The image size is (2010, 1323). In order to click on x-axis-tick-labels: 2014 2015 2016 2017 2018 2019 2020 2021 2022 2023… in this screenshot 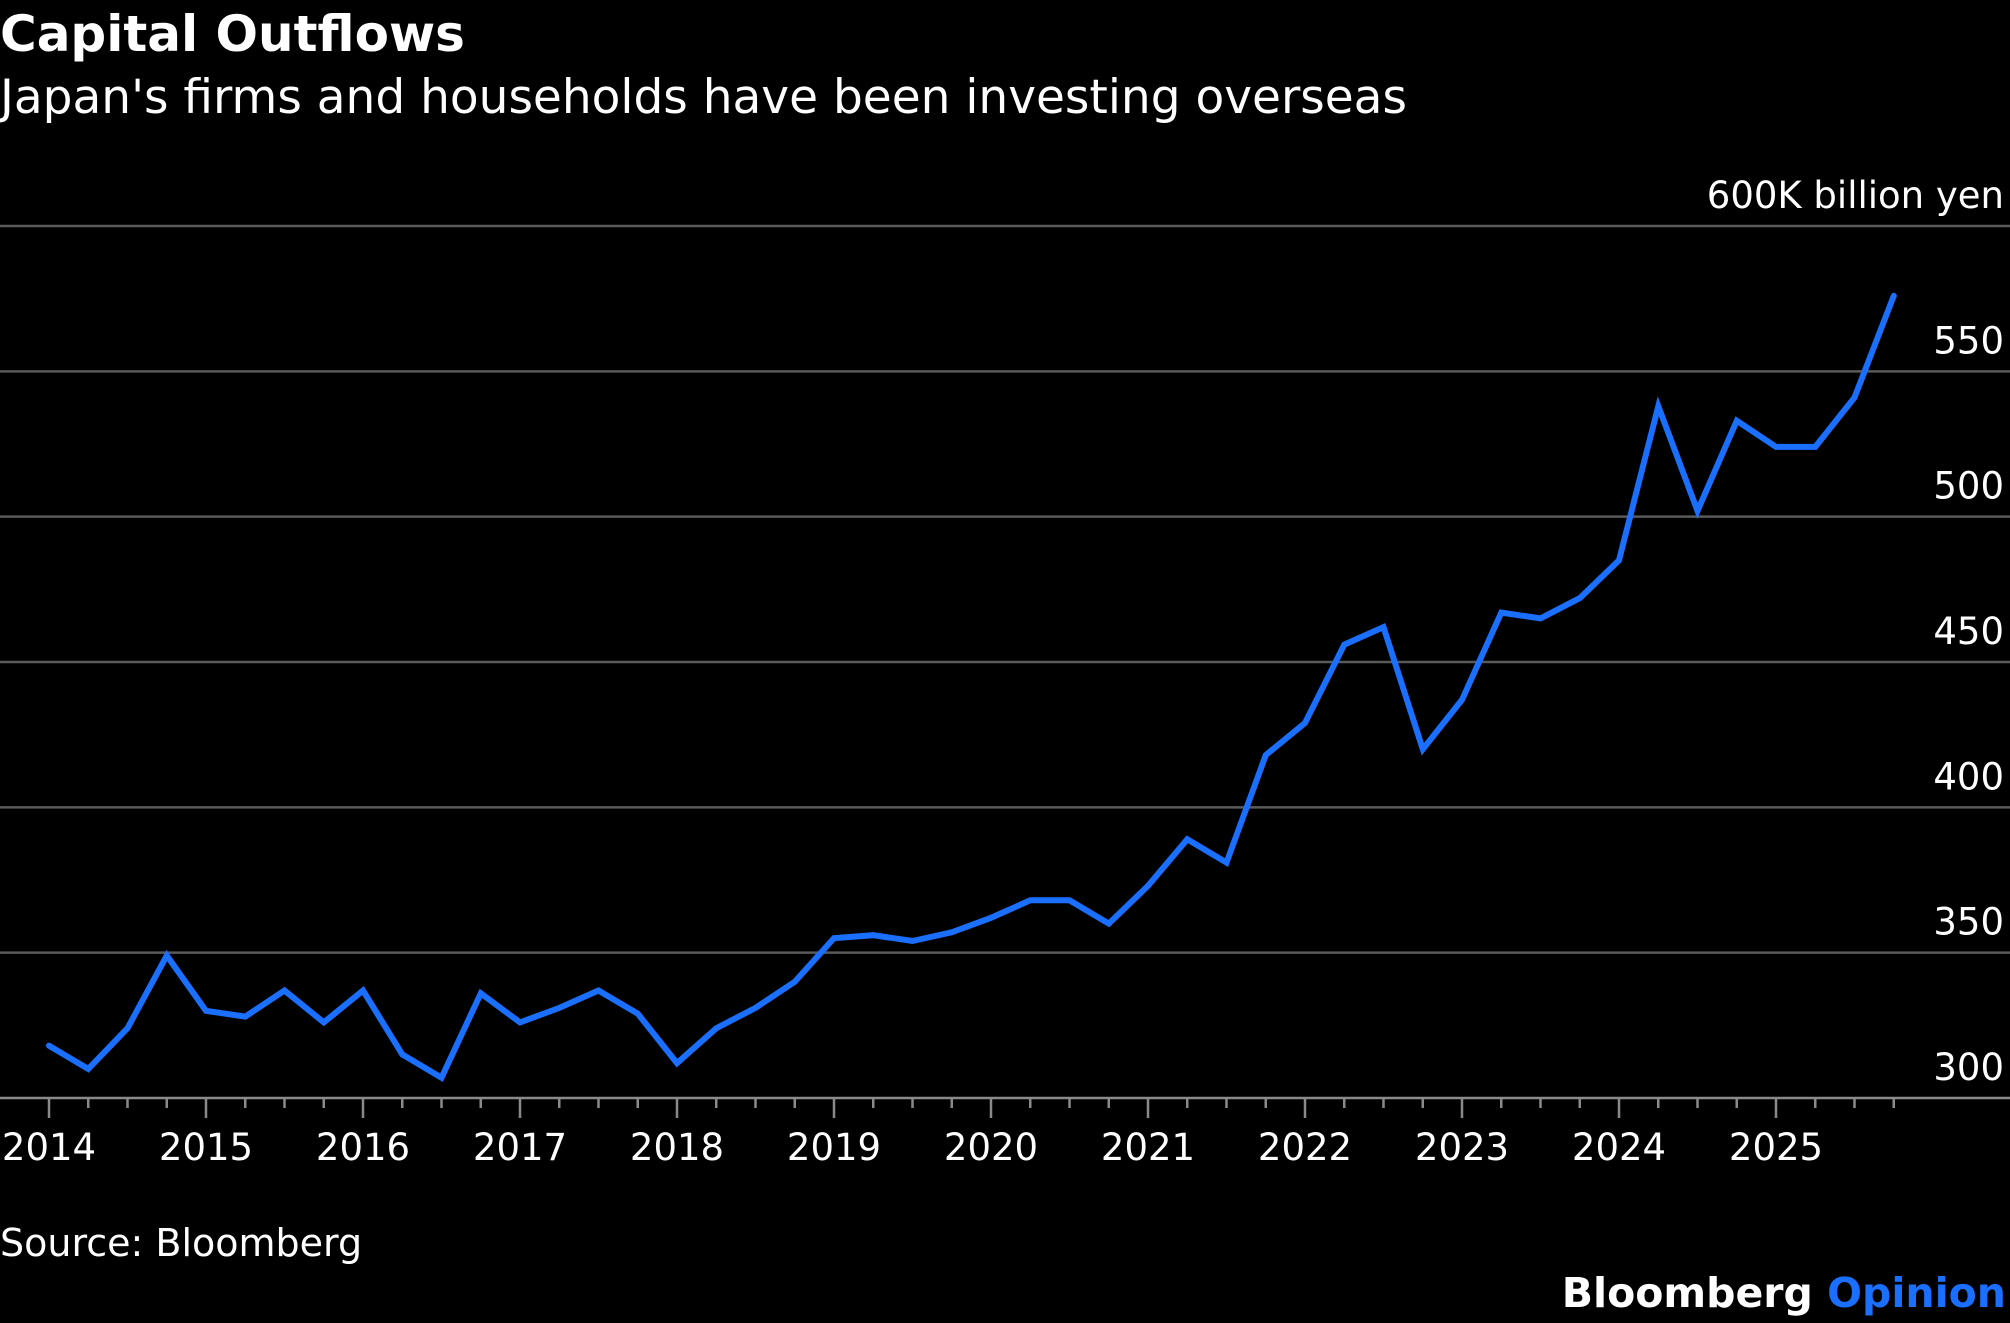, I will do `click(912, 1147)`.